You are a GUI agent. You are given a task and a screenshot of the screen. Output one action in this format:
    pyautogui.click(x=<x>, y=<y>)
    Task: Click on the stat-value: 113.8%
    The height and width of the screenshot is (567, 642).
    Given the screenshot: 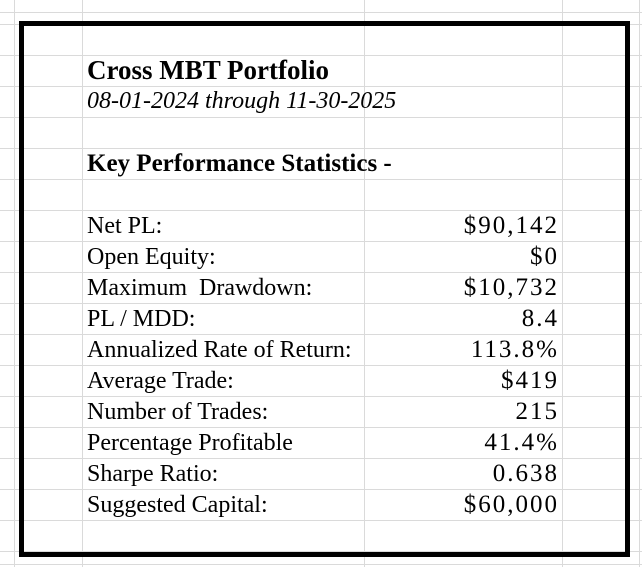 What is the action you would take?
    pyautogui.click(x=514, y=349)
    